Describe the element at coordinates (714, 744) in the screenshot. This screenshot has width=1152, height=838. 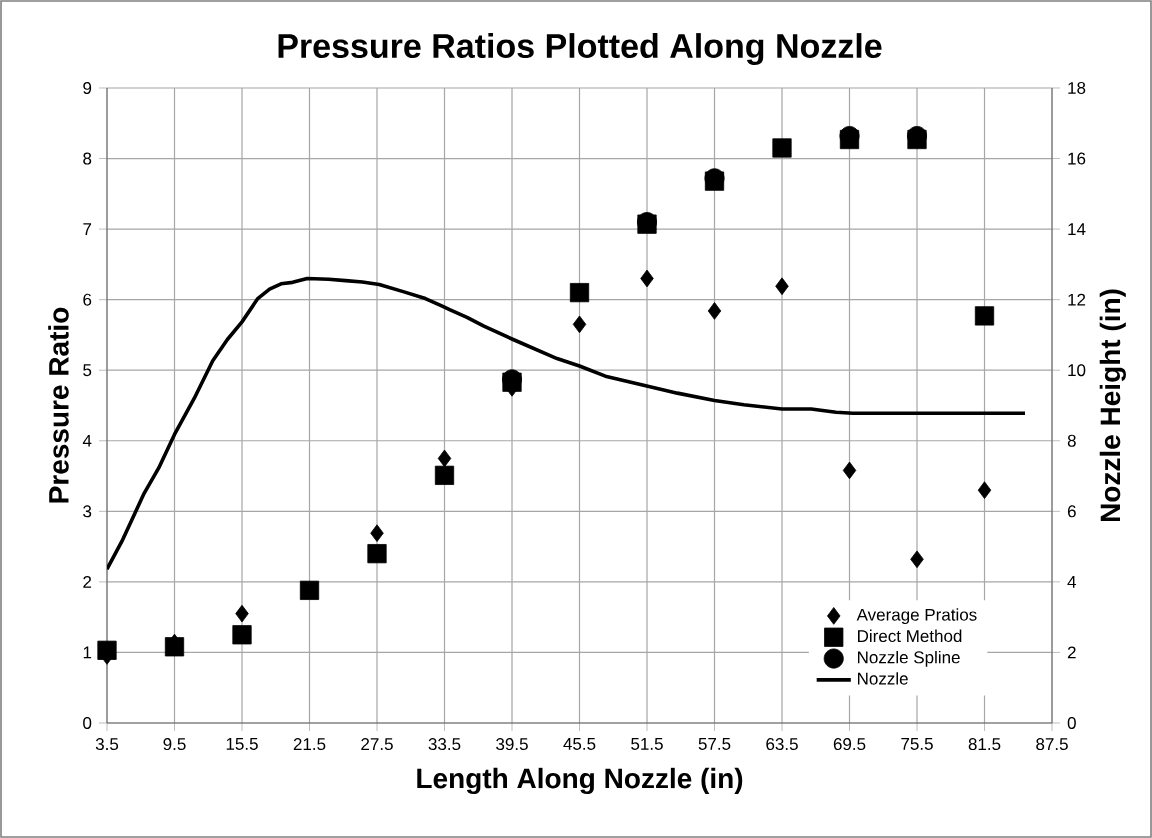
I see `x-tick-label: 57.5` at that location.